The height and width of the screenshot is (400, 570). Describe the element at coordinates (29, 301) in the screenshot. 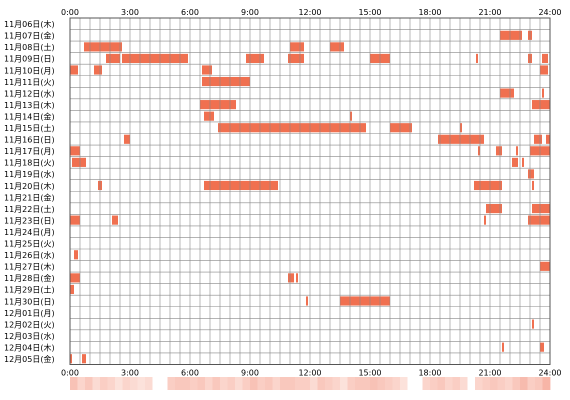

I see `row-label: 11月30日(日)` at that location.